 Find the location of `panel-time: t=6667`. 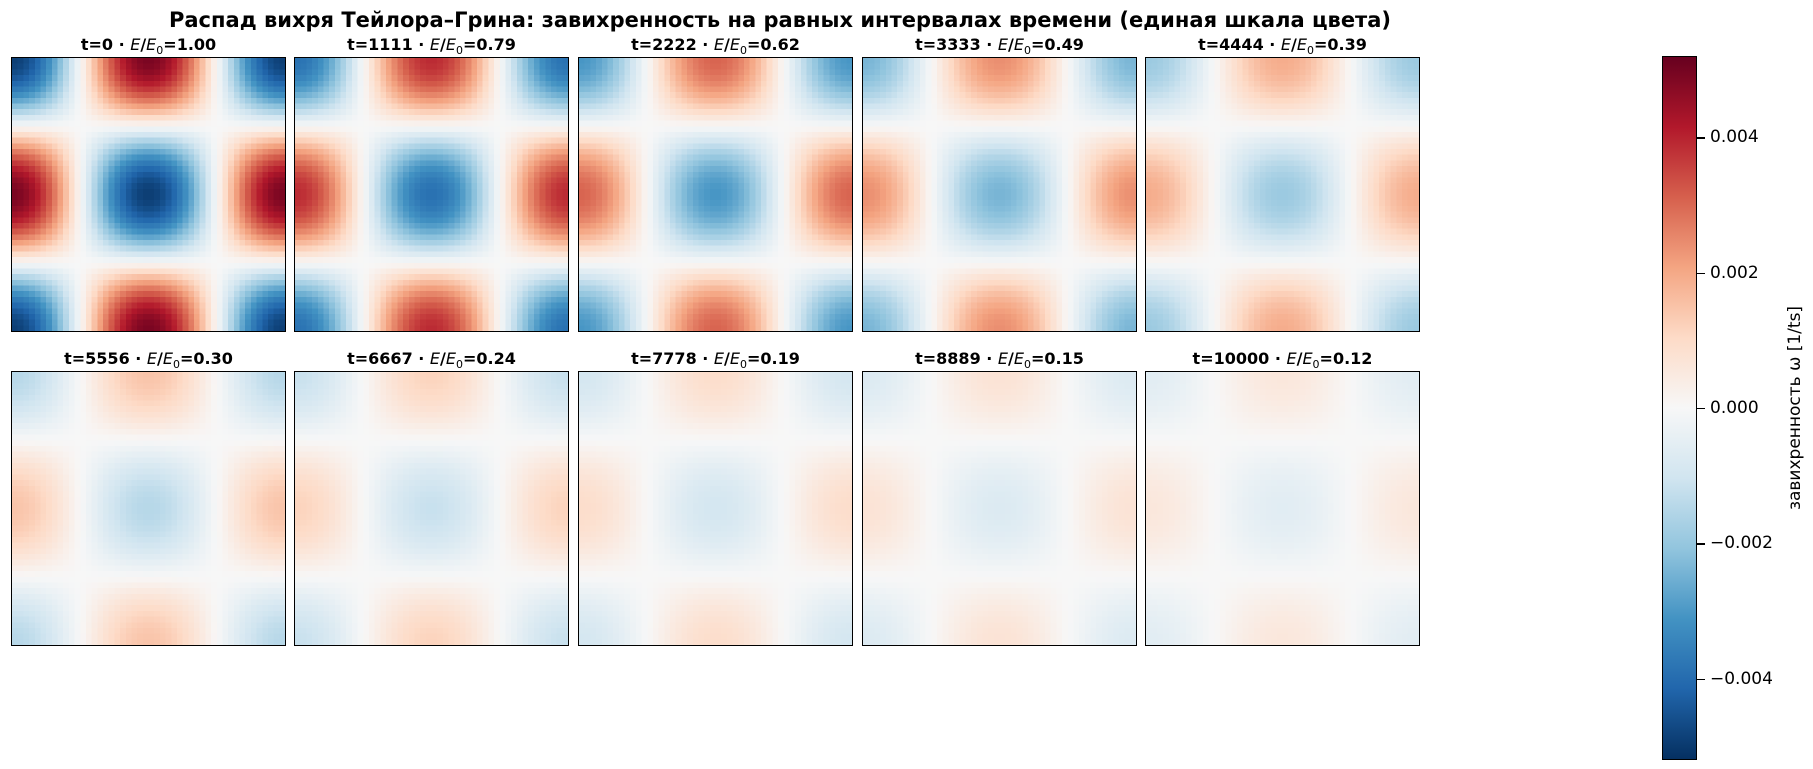

panel-time: t=6667 is located at coordinates (380, 358).